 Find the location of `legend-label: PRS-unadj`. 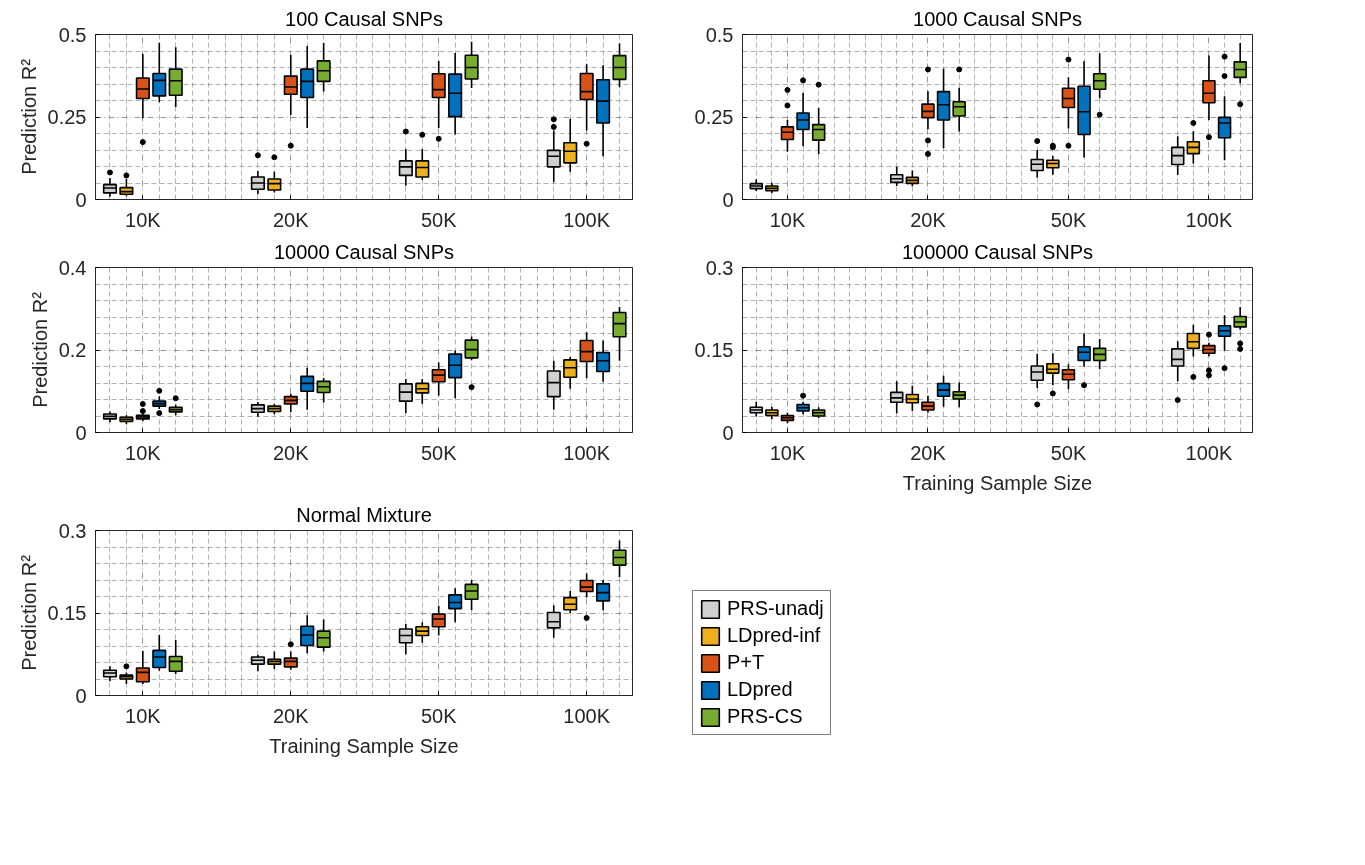

legend-label: PRS-unadj is located at coordinates (775, 608).